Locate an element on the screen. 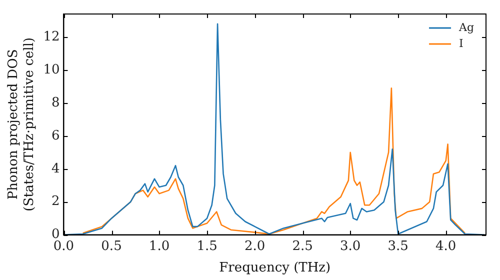 Image resolution: width=500 pixels, height=280 pixels. x-tick-label: 1.5 is located at coordinates (207, 246).